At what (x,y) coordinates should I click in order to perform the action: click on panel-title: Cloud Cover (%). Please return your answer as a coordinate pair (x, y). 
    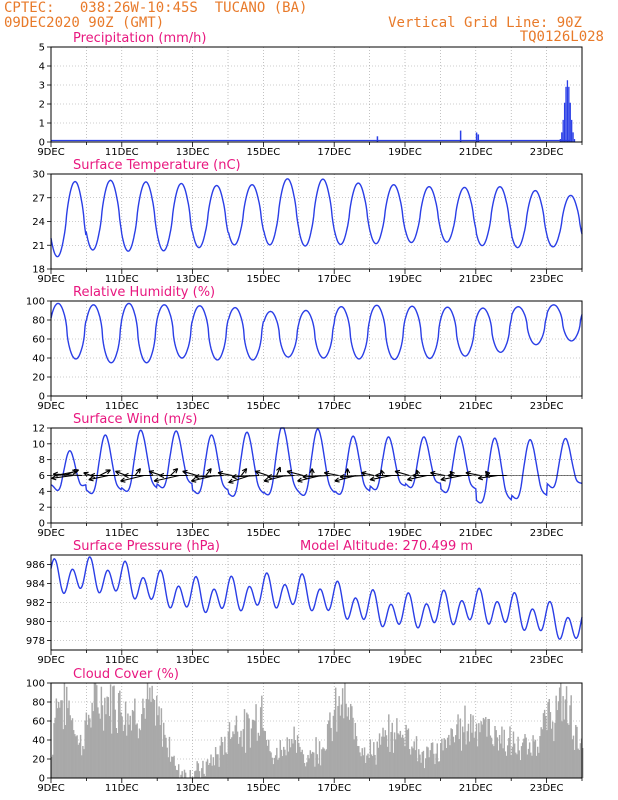
    Looking at the image, I should click on (126, 674).